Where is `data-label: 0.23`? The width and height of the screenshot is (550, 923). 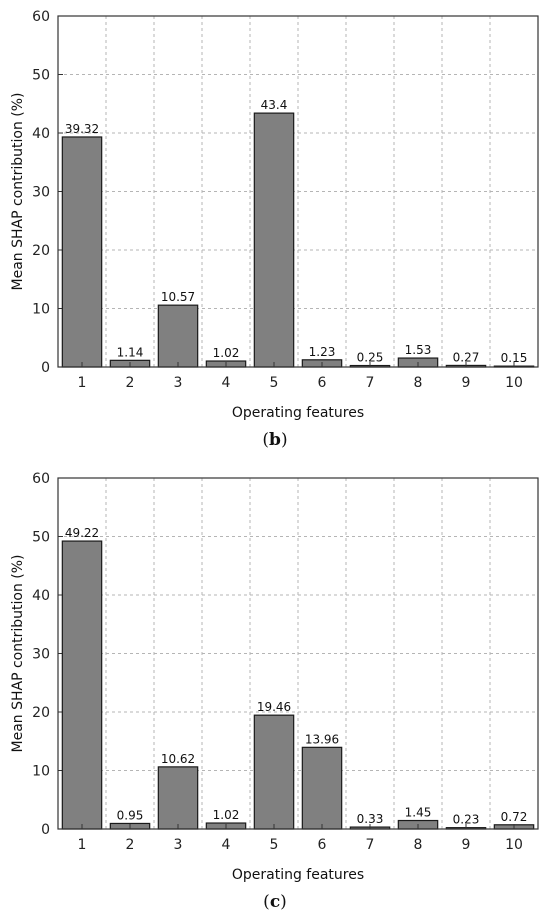 data-label: 0.23 is located at coordinates (466, 820).